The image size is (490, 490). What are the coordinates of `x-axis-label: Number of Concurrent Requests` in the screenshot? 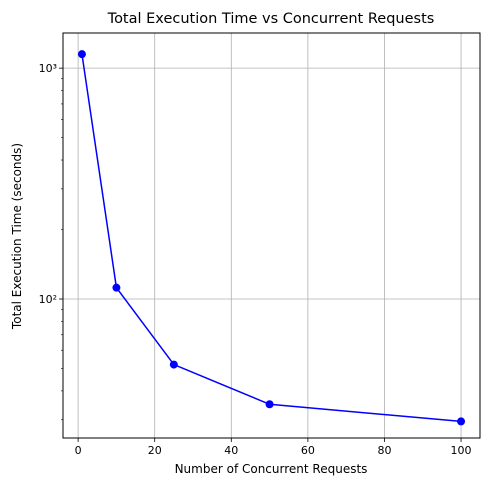 It's located at (271, 469).